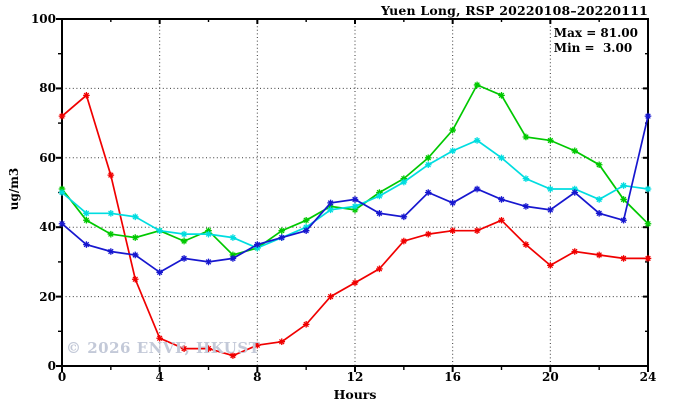 The width and height of the screenshot is (674, 409). Describe the element at coordinates (355, 377) in the screenshot. I see `x-tick-label: 12` at that location.